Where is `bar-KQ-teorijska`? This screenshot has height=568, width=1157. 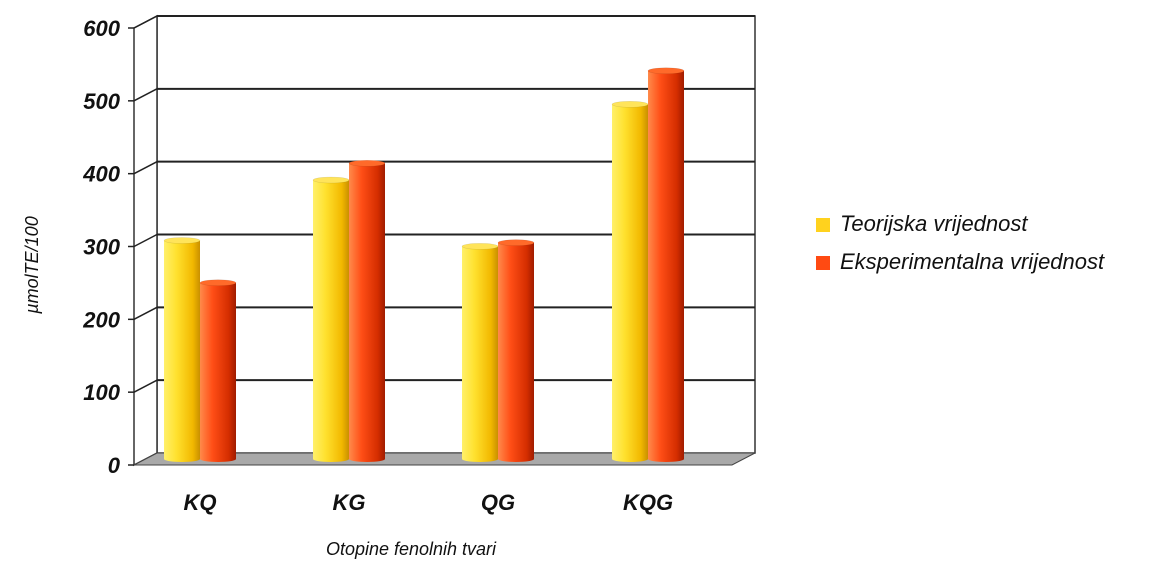 bar-KQ-teorijska is located at coordinates (182, 349).